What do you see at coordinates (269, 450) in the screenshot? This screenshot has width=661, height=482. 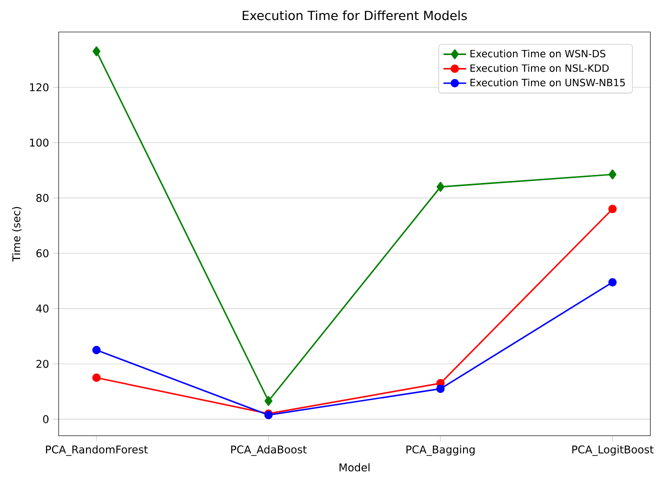 I see `x-tick-label: PCA_AdaBoost` at bounding box center [269, 450].